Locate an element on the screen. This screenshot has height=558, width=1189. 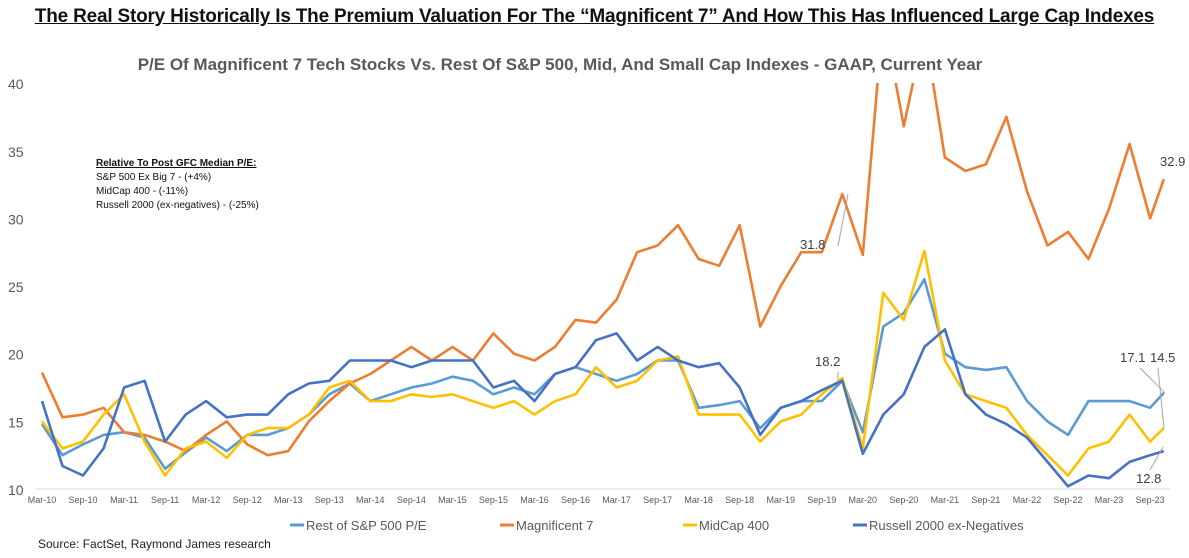
x-tick-label: Sep-19 is located at coordinates (821, 500).